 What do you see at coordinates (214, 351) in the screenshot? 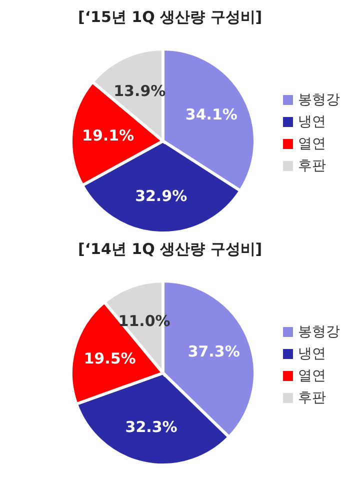
I see `data-label: 37.3%` at bounding box center [214, 351].